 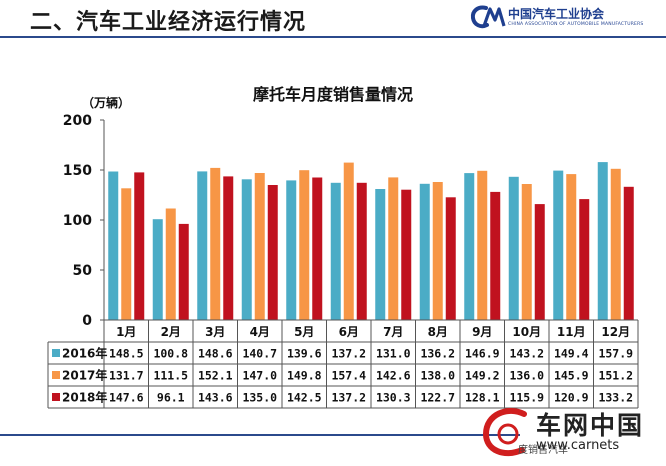 I want to click on bar-2017年-11月, so click(x=571, y=247).